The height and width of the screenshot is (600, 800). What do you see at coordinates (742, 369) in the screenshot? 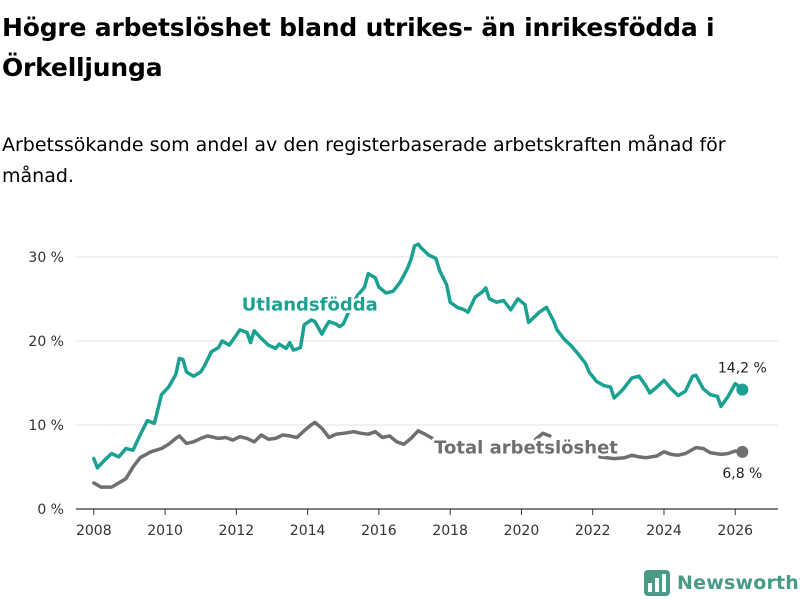
I see `utlandsfodda-end-value: 14,2 %` at bounding box center [742, 369].